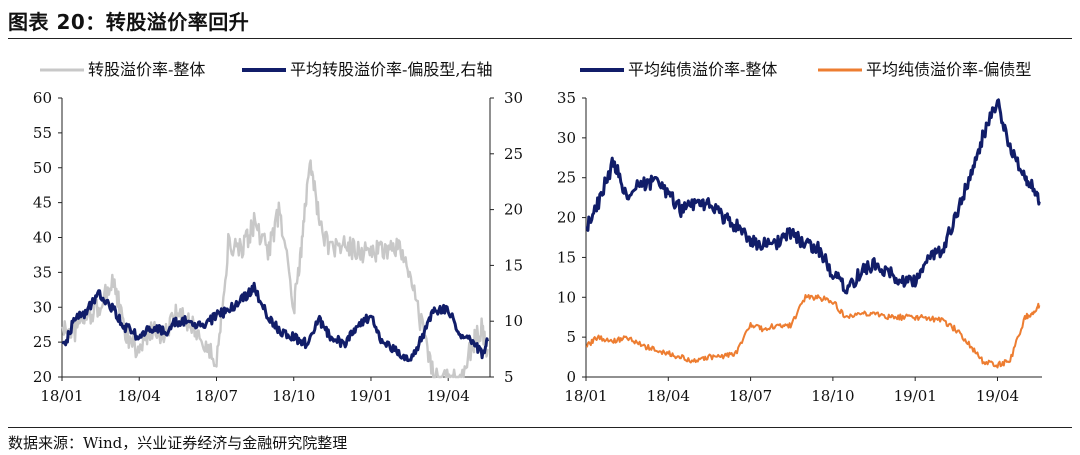 This screenshot has height=455, width=1080. I want to click on y2-tick-label: 20, so click(513, 210).